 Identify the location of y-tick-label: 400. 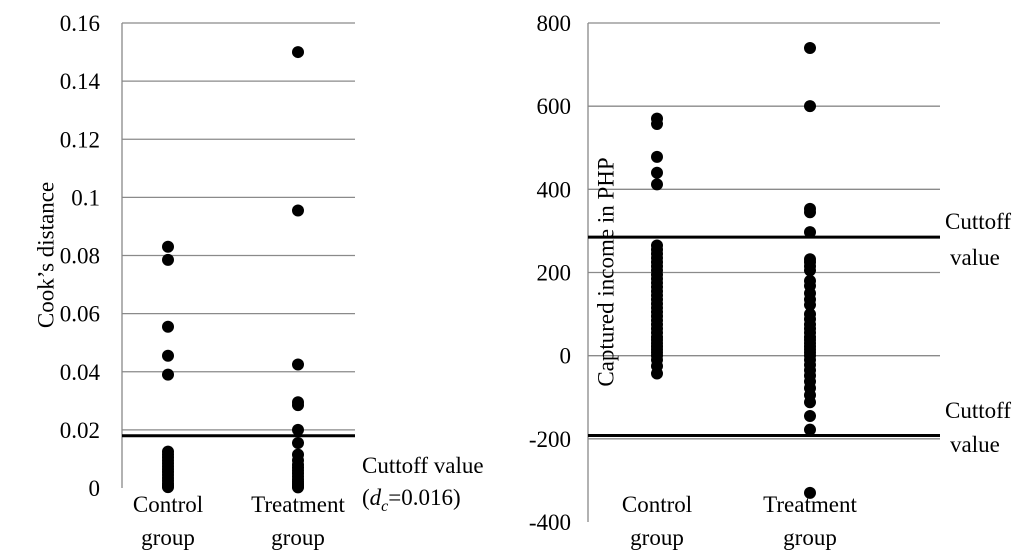
(554, 189).